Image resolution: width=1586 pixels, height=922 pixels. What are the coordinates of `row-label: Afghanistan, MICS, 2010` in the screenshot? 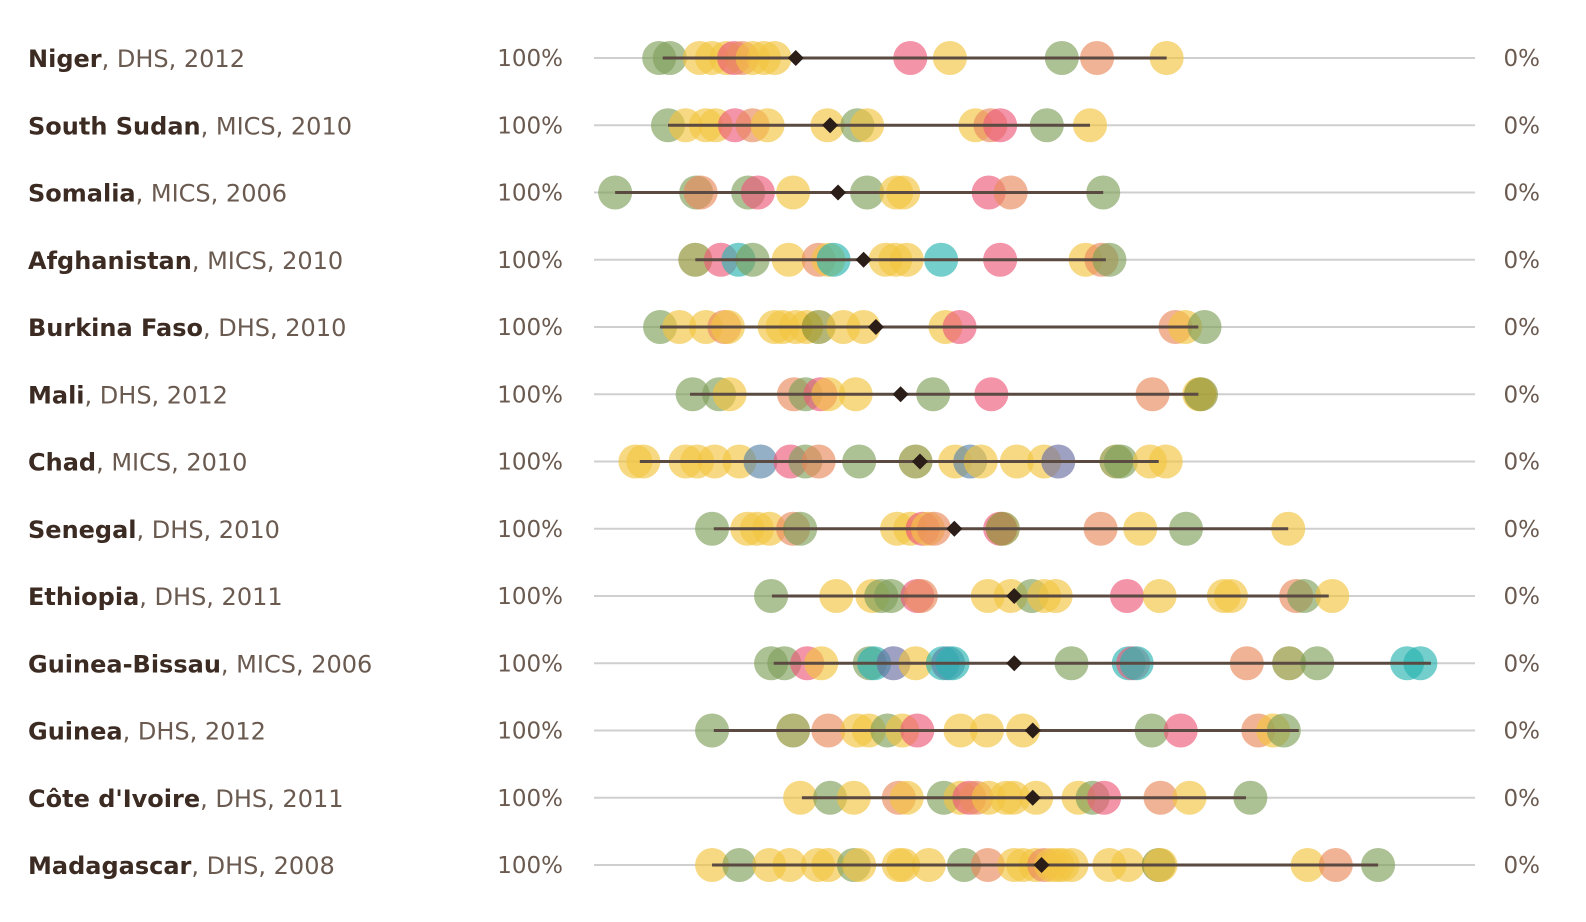 It's located at (185, 261).